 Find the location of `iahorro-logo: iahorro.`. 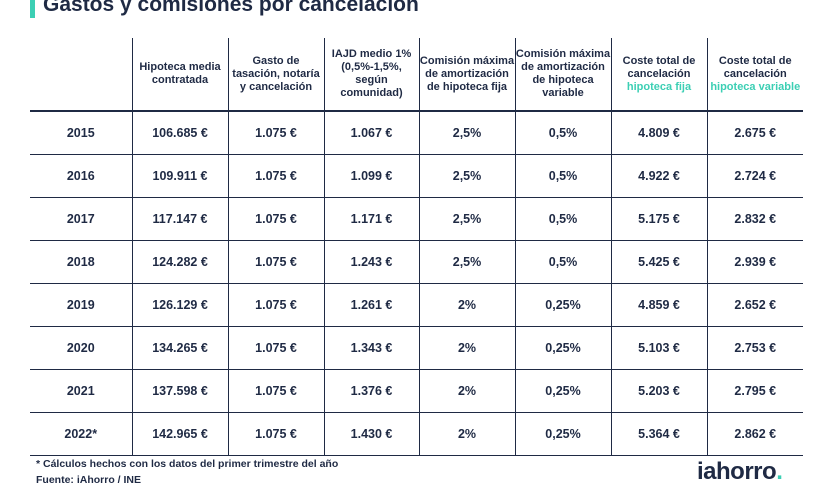

iahorro-logo: iahorro. is located at coordinates (740, 472).